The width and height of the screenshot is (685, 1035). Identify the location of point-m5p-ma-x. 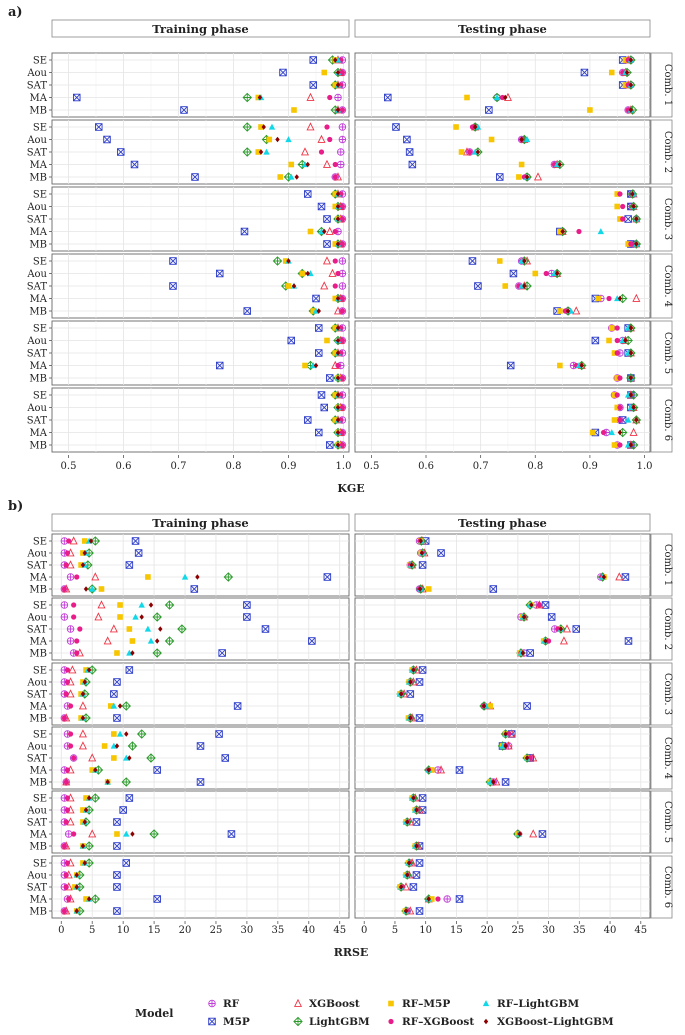
(220, 365).